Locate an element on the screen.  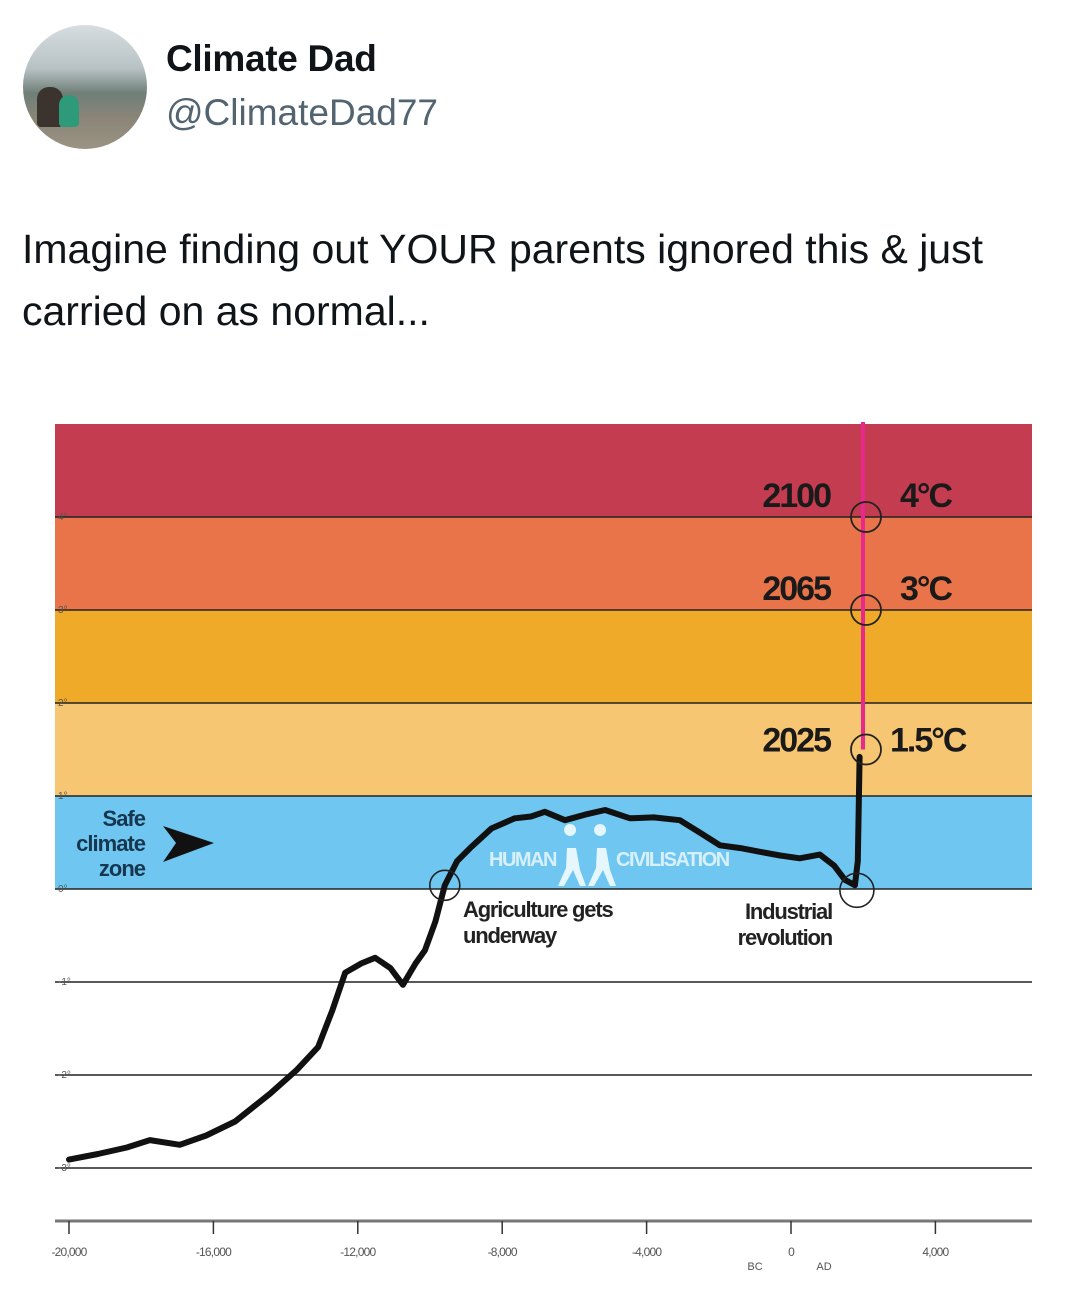
y-tick-label: 2° is located at coordinates (63, 703).